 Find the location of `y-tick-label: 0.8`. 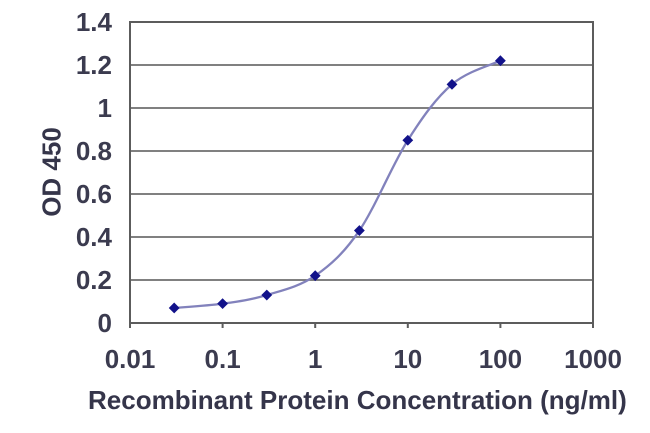

y-tick-label: 0.8 is located at coordinates (94, 151).